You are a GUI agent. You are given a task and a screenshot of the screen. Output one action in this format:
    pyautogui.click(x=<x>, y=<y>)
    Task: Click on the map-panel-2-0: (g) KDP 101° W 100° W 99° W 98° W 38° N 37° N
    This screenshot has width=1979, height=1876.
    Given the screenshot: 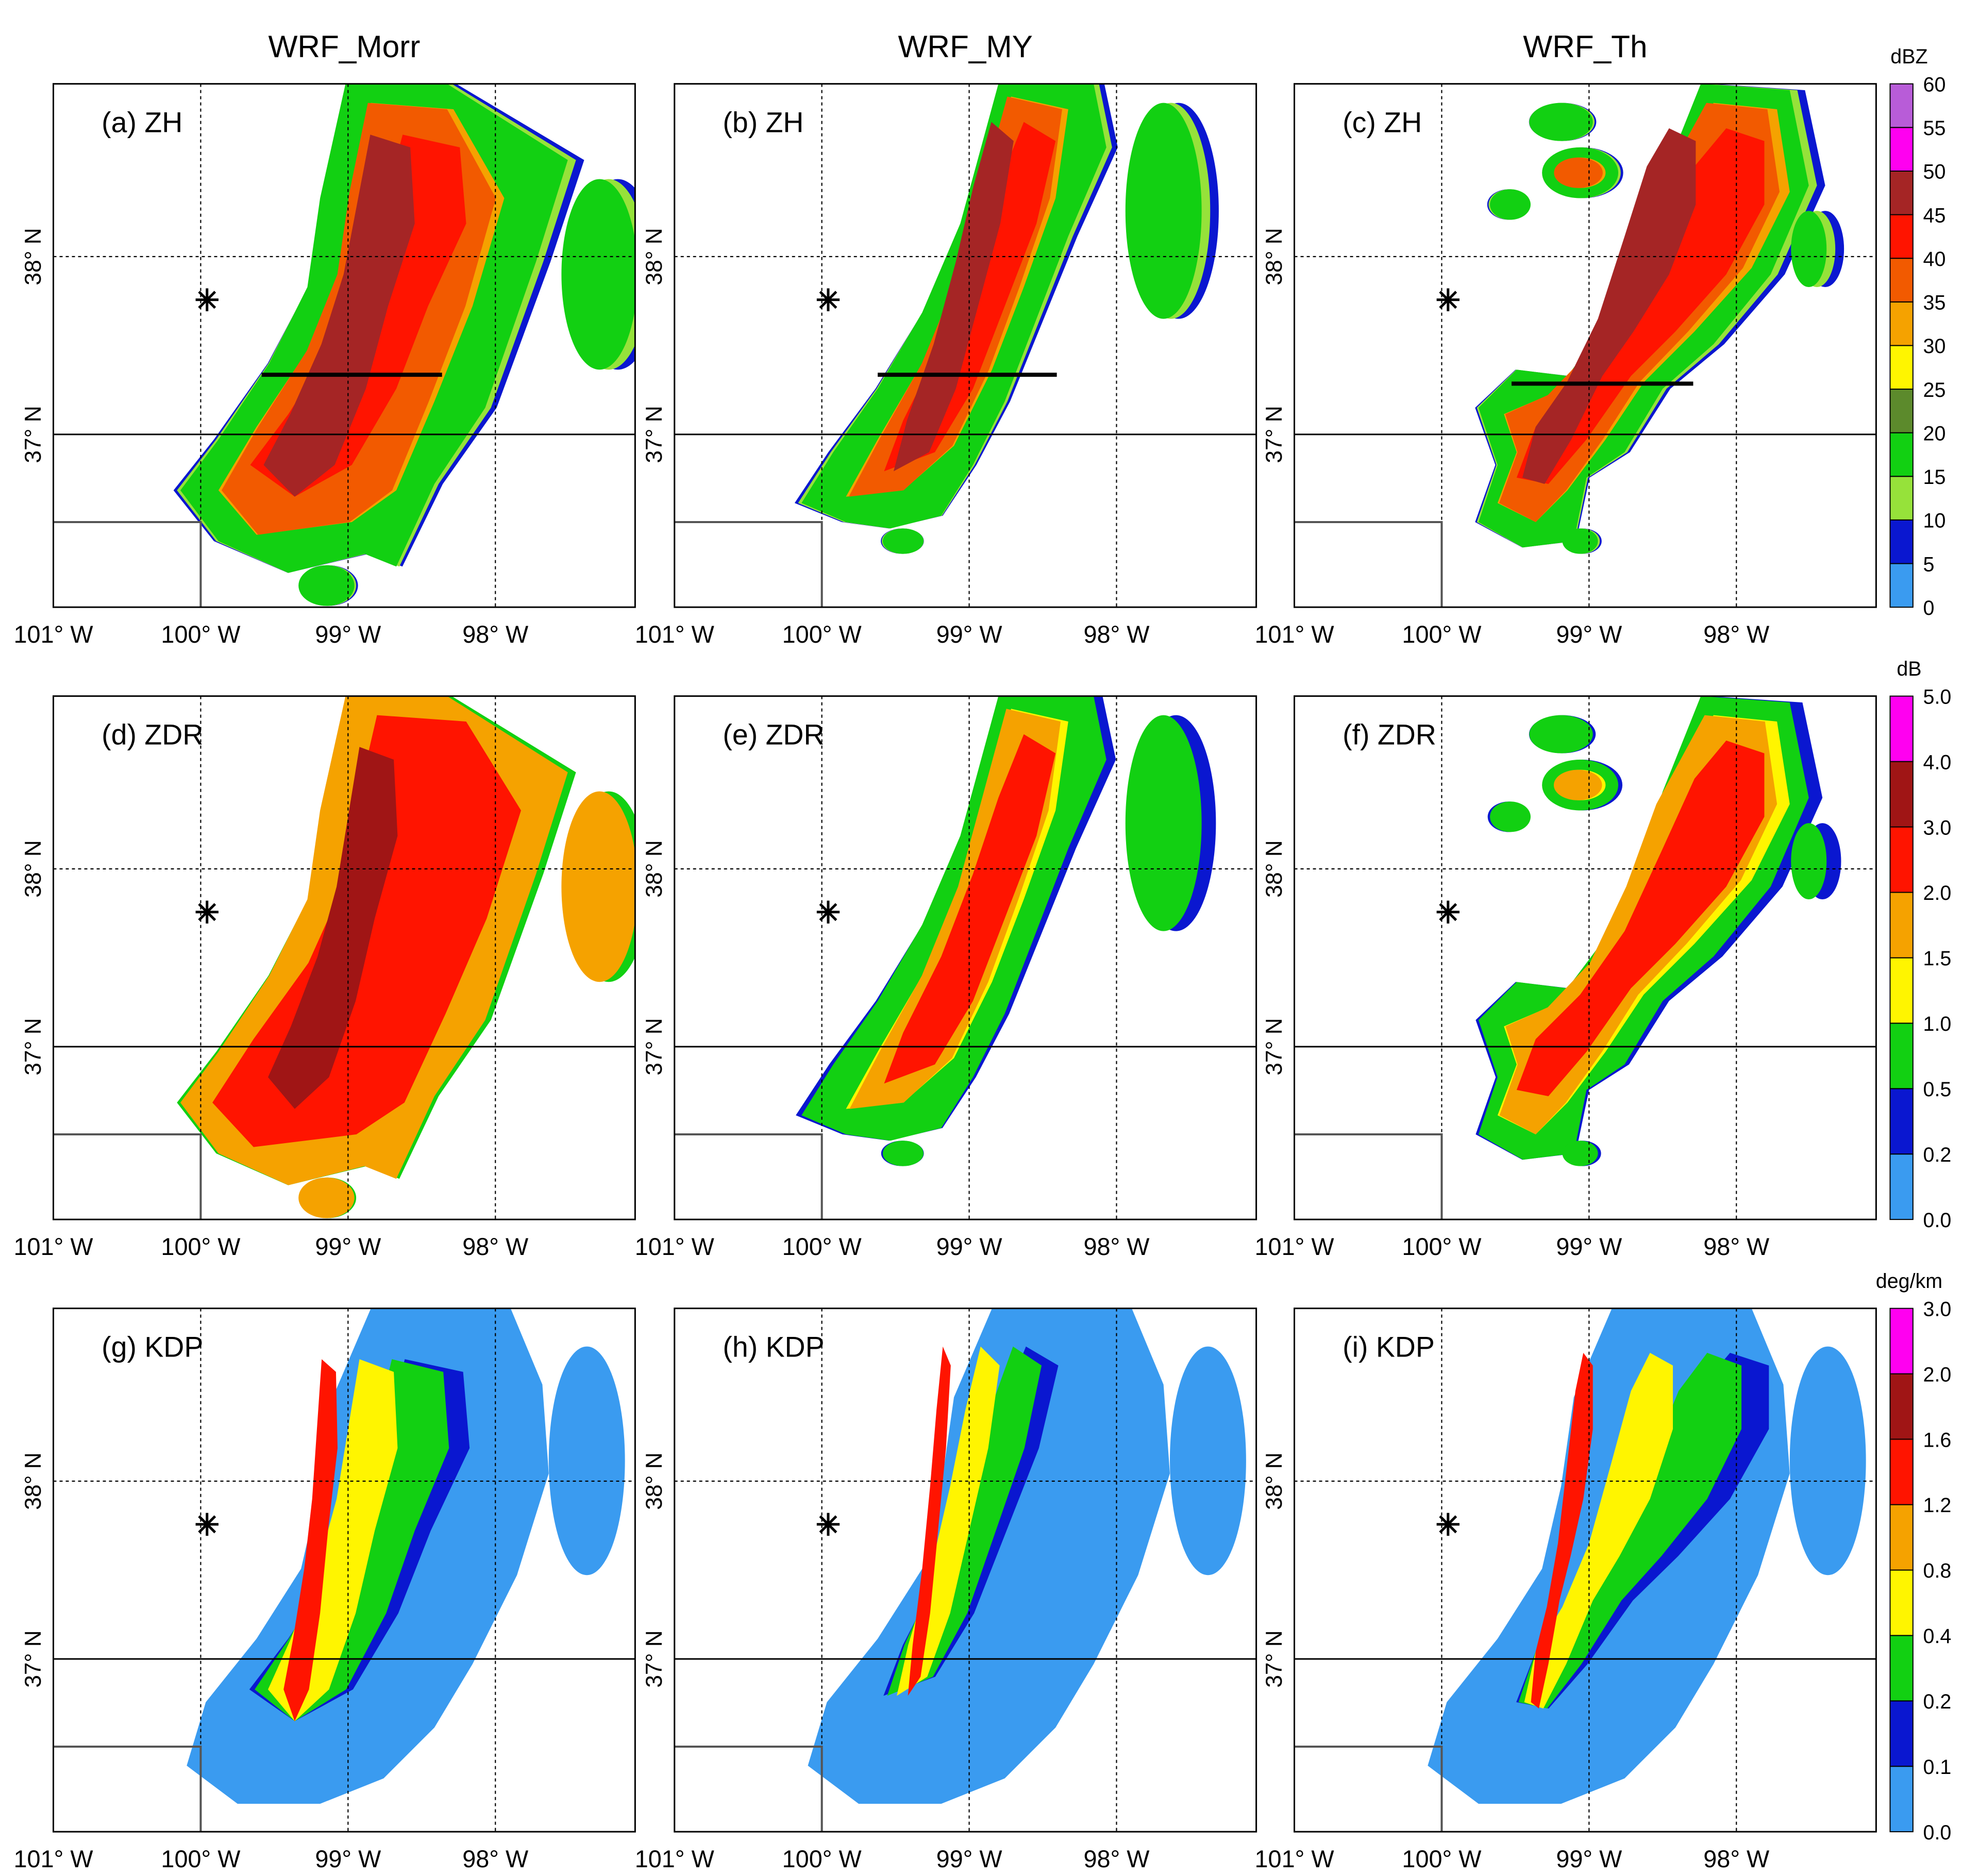 What is the action you would take?
    pyautogui.click(x=325, y=1590)
    